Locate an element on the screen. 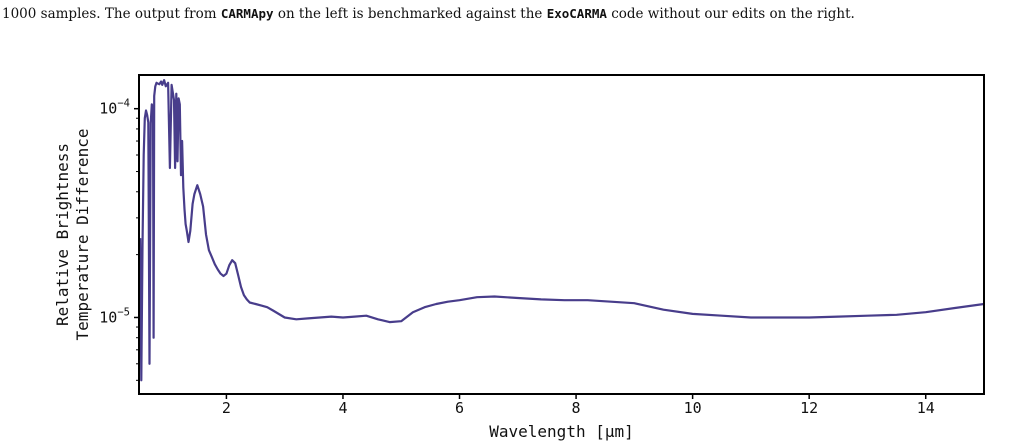  y-tick-label: 10⁻⁴ is located at coordinates (114, 108).